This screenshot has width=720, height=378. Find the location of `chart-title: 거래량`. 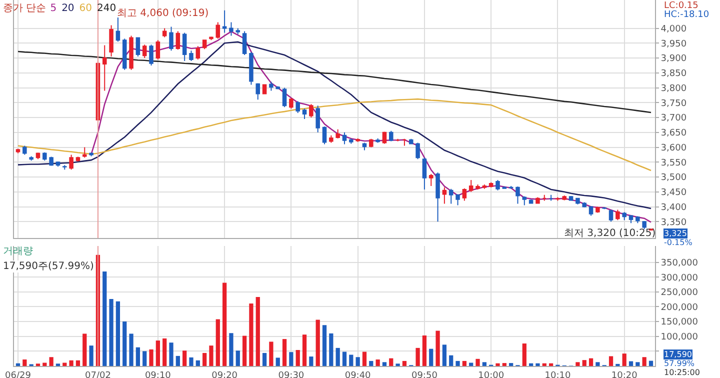

chart-title: 거래량 is located at coordinates (17, 251).